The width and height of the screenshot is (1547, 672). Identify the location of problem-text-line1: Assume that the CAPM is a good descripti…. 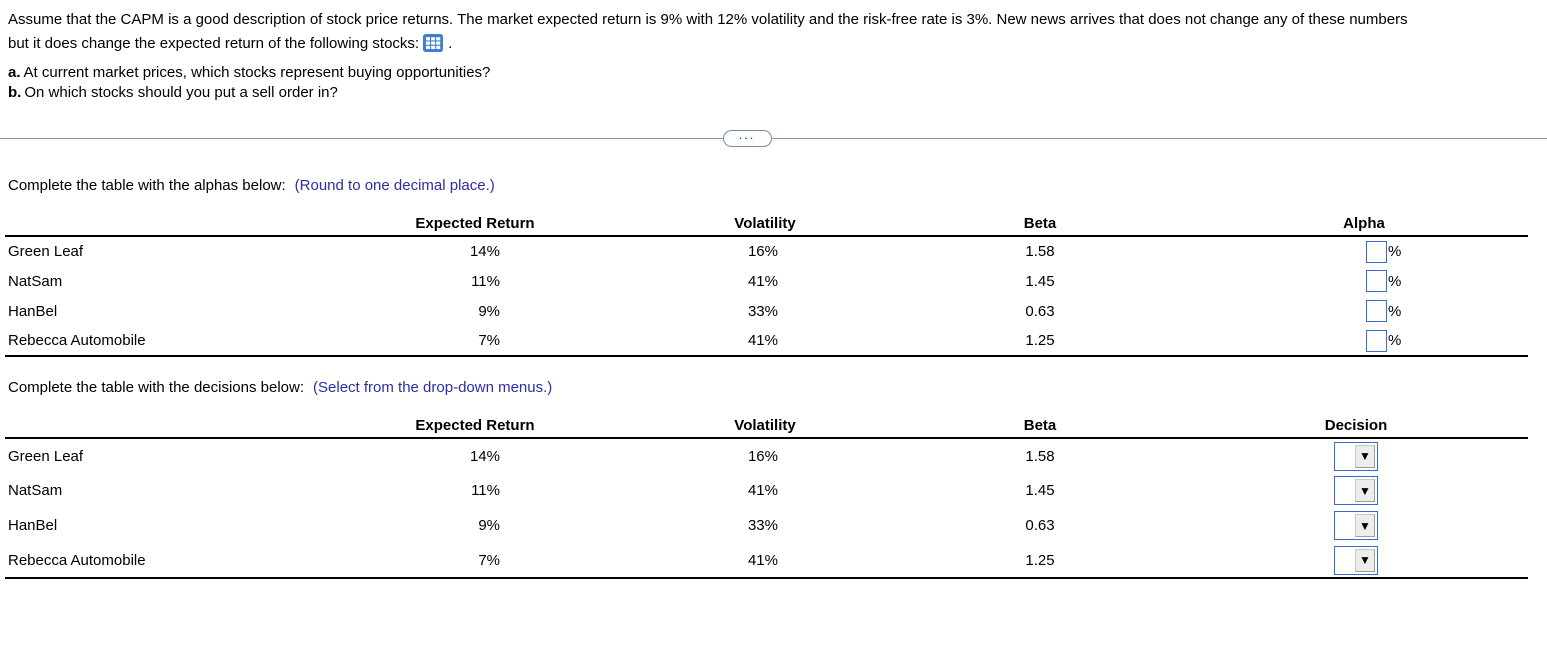
(708, 19).